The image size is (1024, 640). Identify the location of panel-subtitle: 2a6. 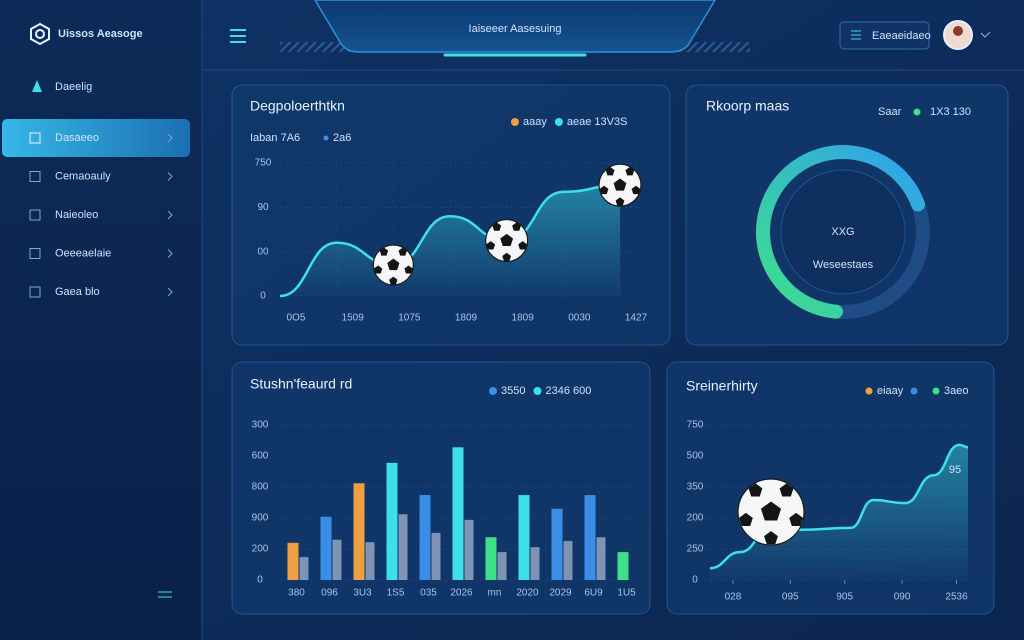
(342, 138).